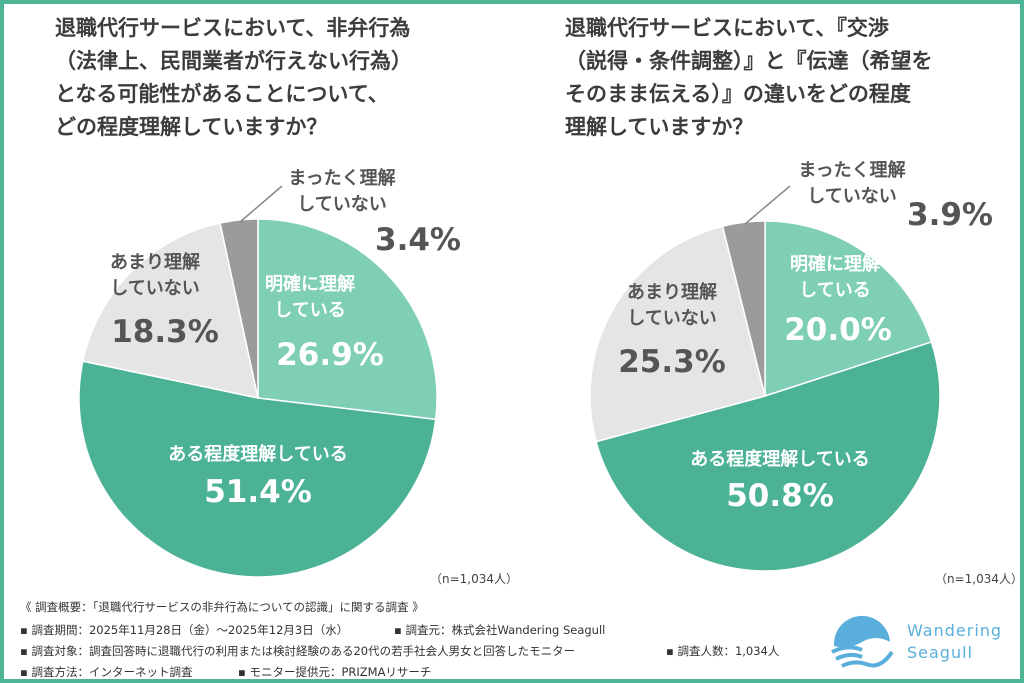 This screenshot has height=683, width=1024. I want to click on logo-text: Wandering Seagull, so click(955, 641).